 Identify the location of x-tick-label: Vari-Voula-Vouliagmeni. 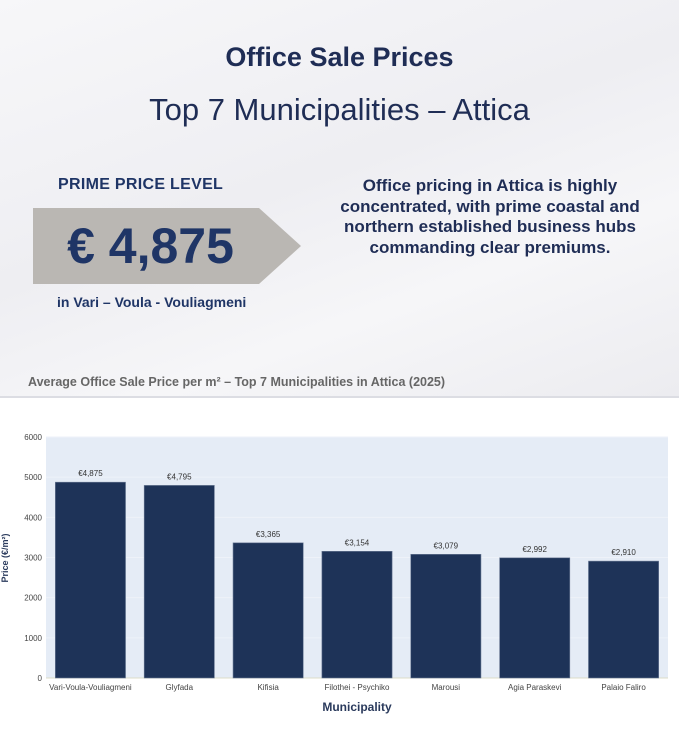
(90, 687).